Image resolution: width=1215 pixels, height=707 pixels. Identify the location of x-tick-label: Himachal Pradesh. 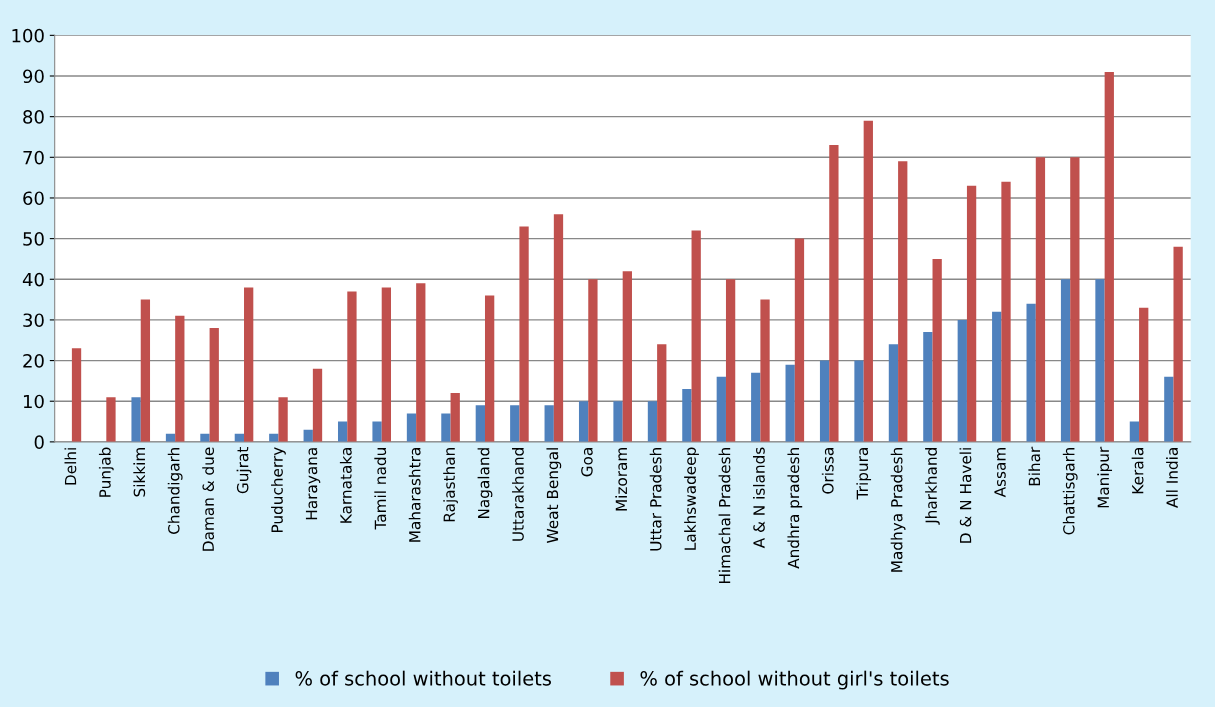
(724, 516).